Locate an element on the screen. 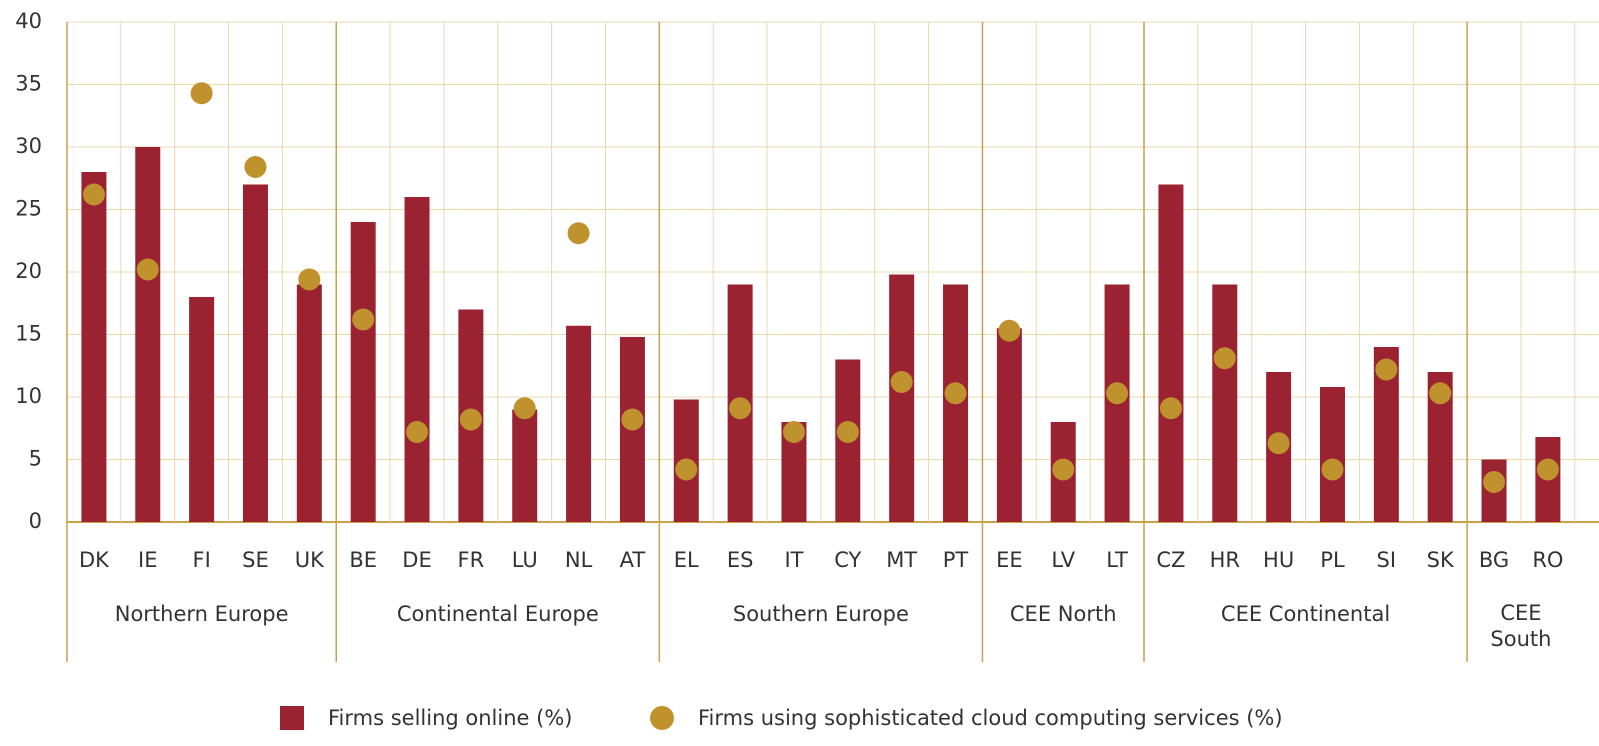 The image size is (1599, 746). x-tick-label: BE is located at coordinates (363, 560).